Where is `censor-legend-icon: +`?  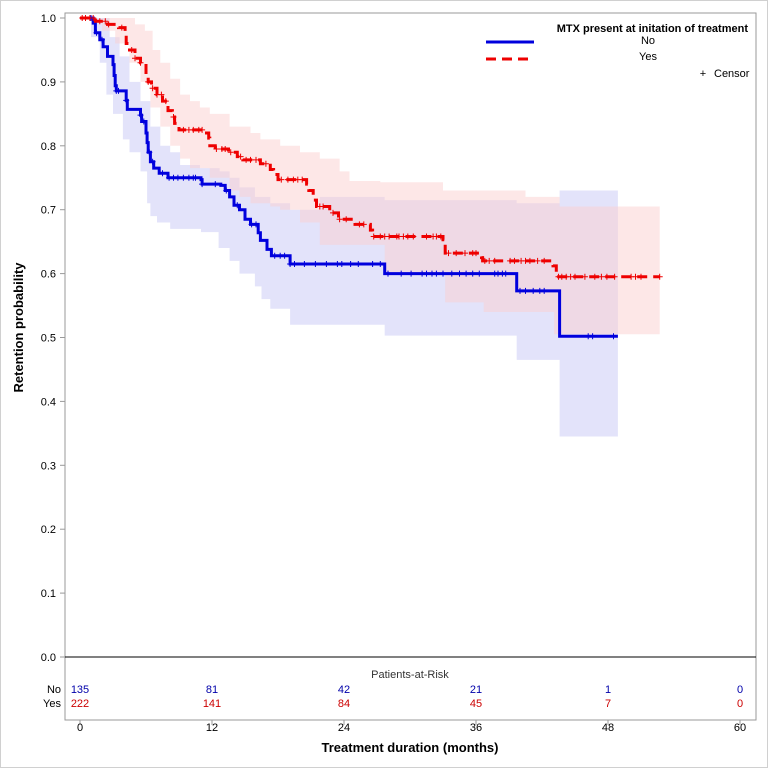 censor-legend-icon: + is located at coordinates (703, 74).